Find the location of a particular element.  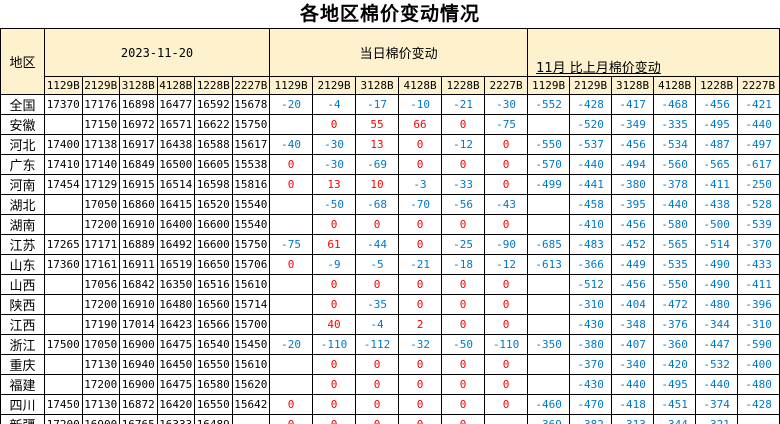

prices-cell: 15620 is located at coordinates (251, 384).